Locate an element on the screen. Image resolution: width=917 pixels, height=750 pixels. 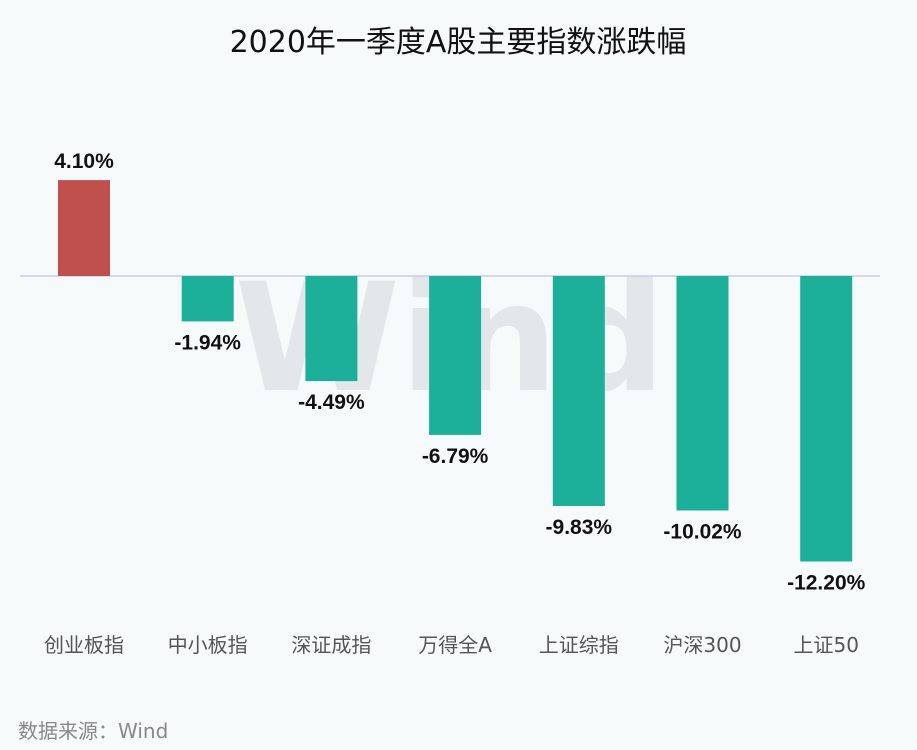
category-label-6: 上证50 is located at coordinates (825, 645).